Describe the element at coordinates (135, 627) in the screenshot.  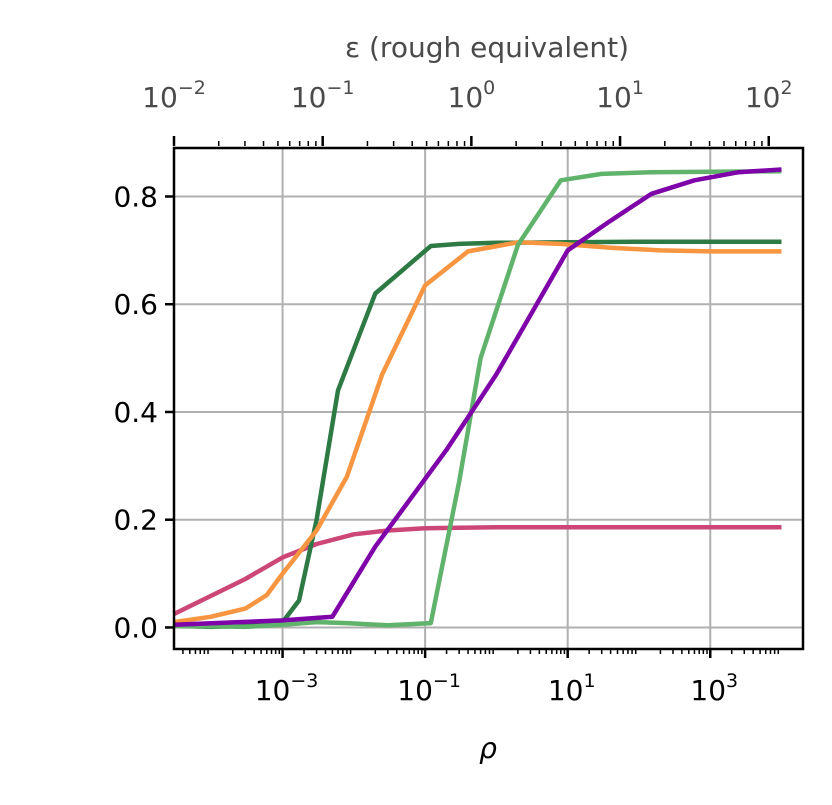
I see `y-tick-label: 0.0` at that location.